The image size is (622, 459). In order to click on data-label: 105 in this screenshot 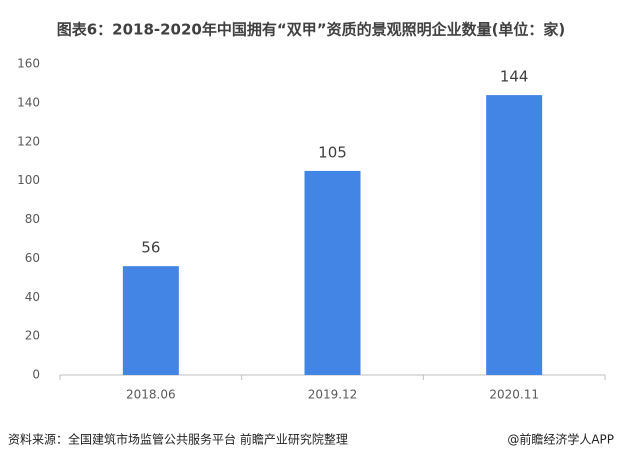, I will do `click(332, 152)`.